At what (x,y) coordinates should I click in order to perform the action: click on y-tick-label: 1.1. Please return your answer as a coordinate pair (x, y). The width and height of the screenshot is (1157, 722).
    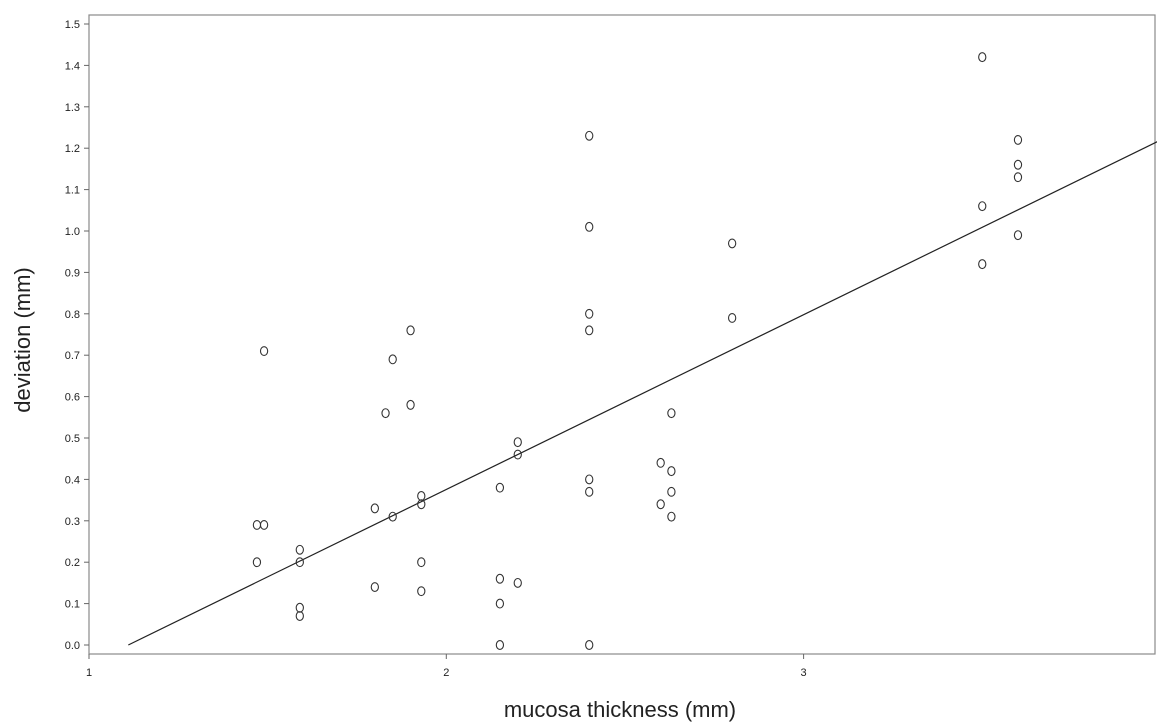
    Looking at the image, I should click on (72, 191).